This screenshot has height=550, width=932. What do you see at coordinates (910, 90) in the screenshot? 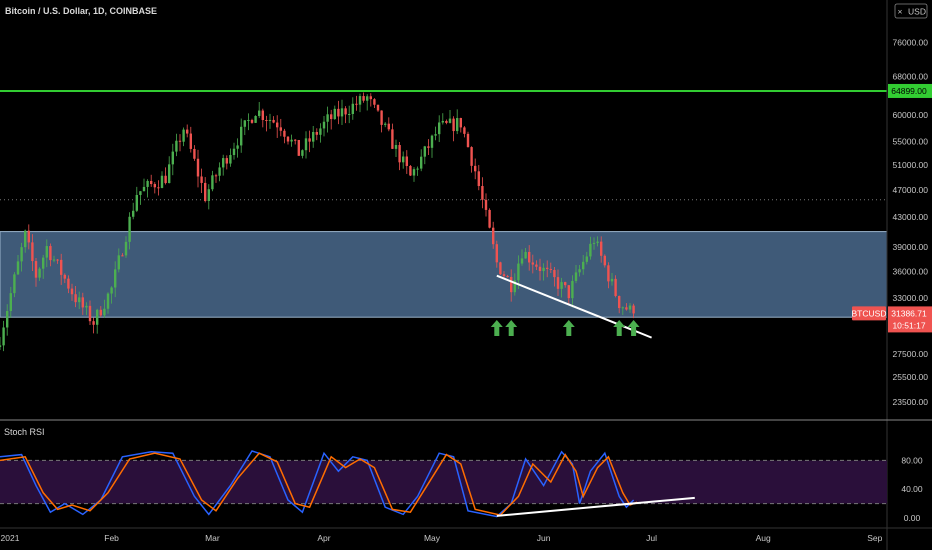
I see `resistance-price-box` at bounding box center [910, 90].